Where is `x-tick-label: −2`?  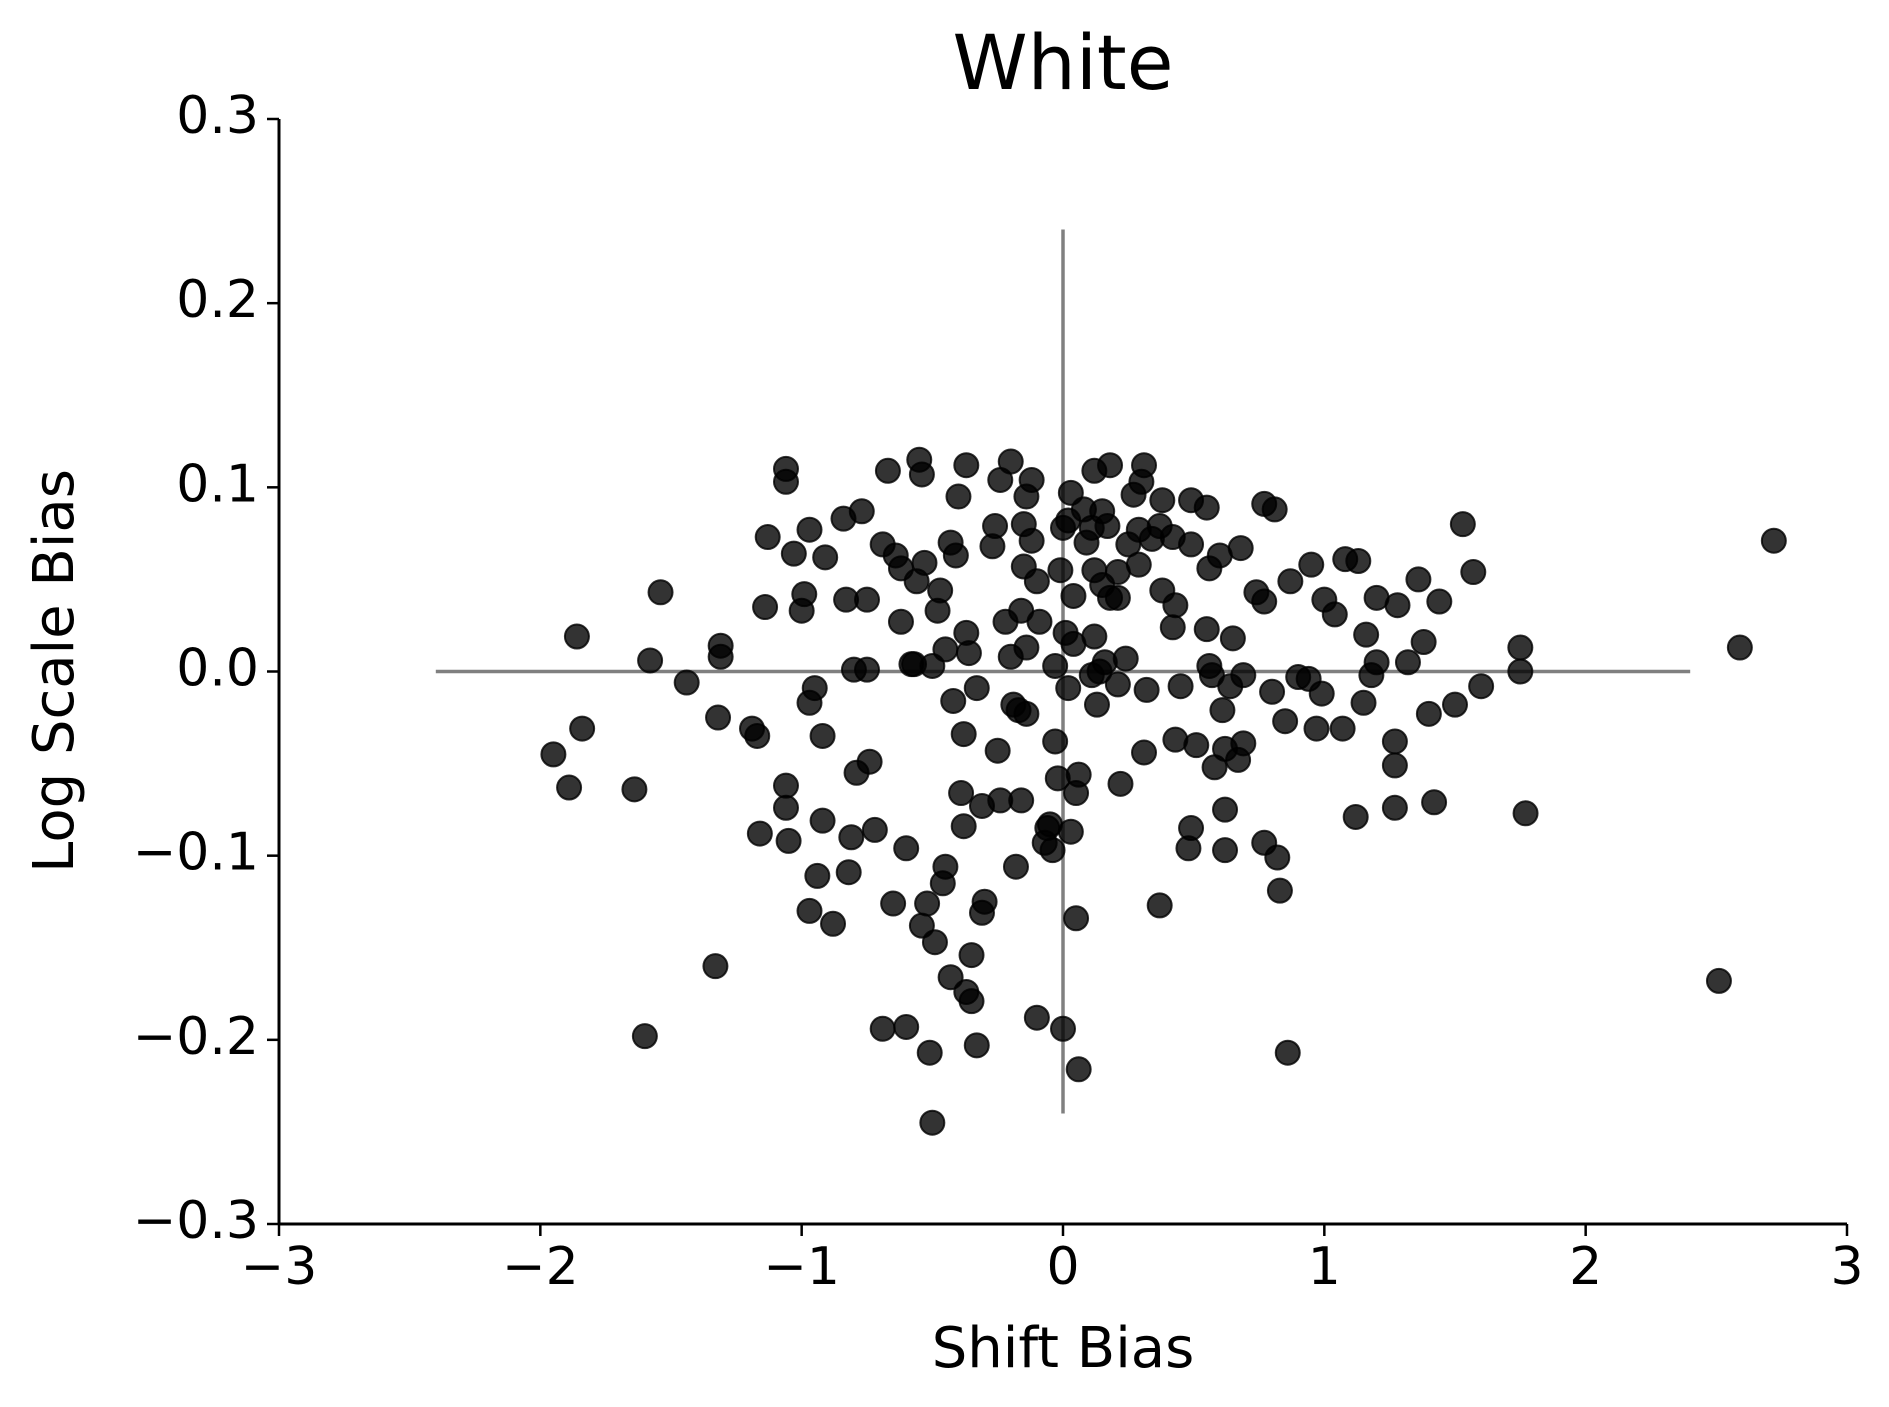 x-tick-label: −2 is located at coordinates (540, 1267).